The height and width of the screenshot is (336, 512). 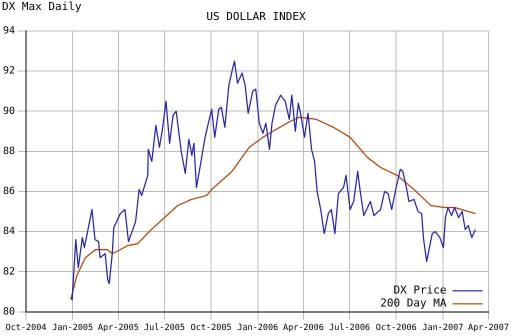 What do you see at coordinates (9, 312) in the screenshot?
I see `y-tick-label: 80` at bounding box center [9, 312].